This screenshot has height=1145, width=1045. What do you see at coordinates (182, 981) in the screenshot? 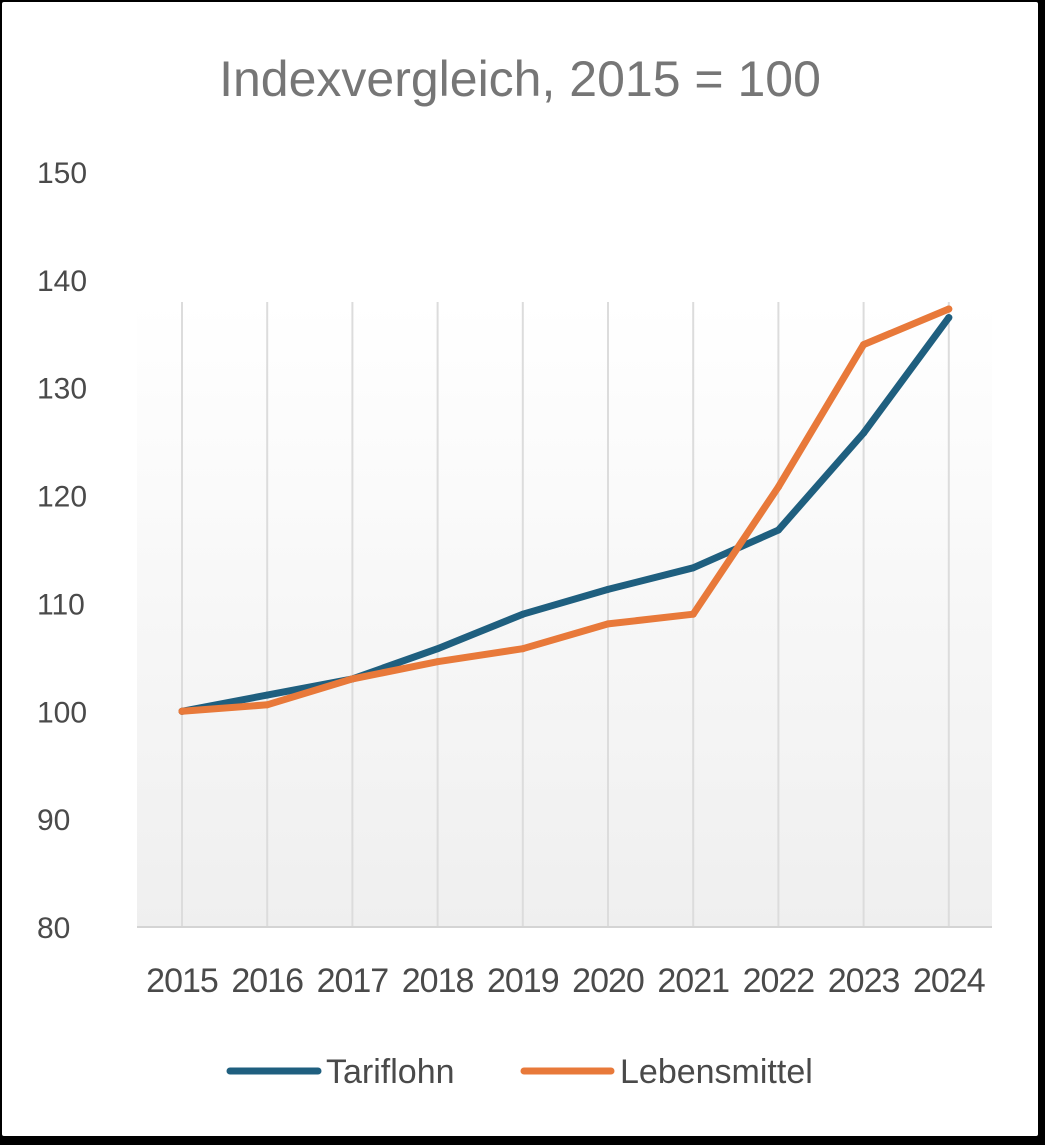
I see `x-tick-label-2015: 2015` at bounding box center [182, 981].